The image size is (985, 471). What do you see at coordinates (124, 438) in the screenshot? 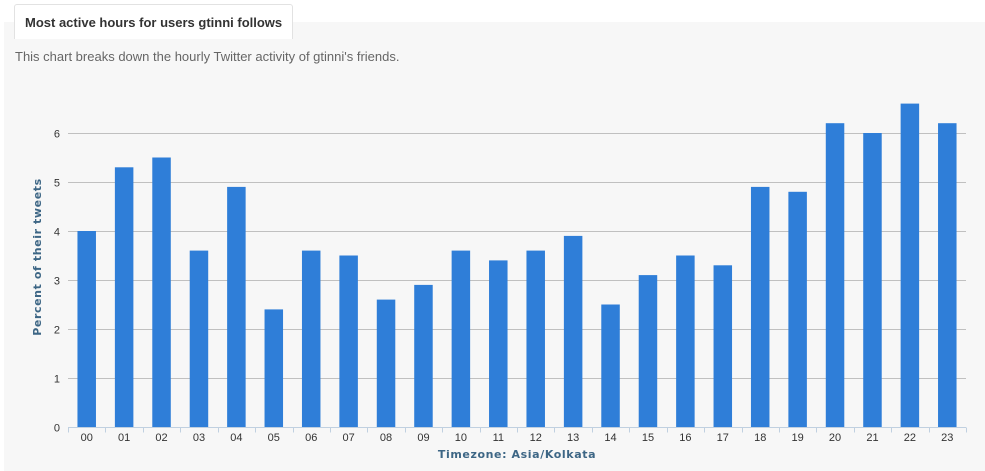
I see `x-tick-label: 01` at bounding box center [124, 438].